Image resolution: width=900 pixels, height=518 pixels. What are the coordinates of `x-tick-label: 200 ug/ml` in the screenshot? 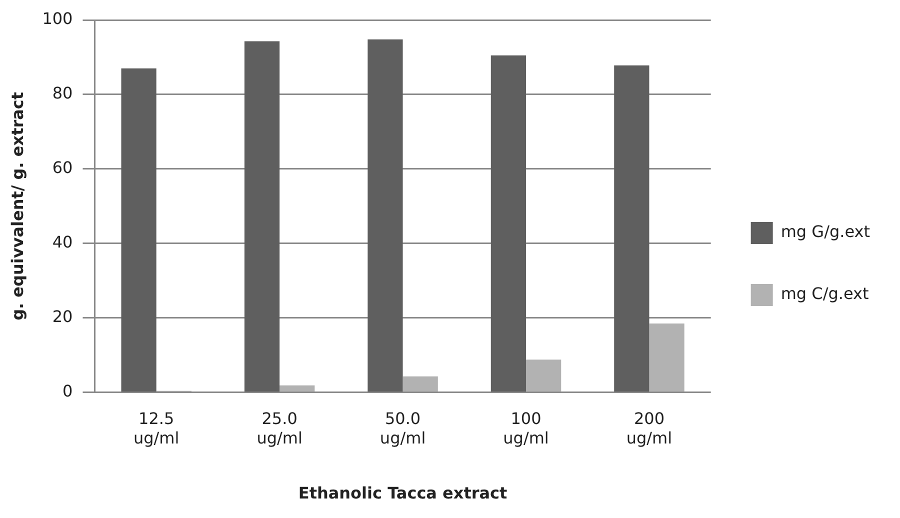 It's located at (649, 428).